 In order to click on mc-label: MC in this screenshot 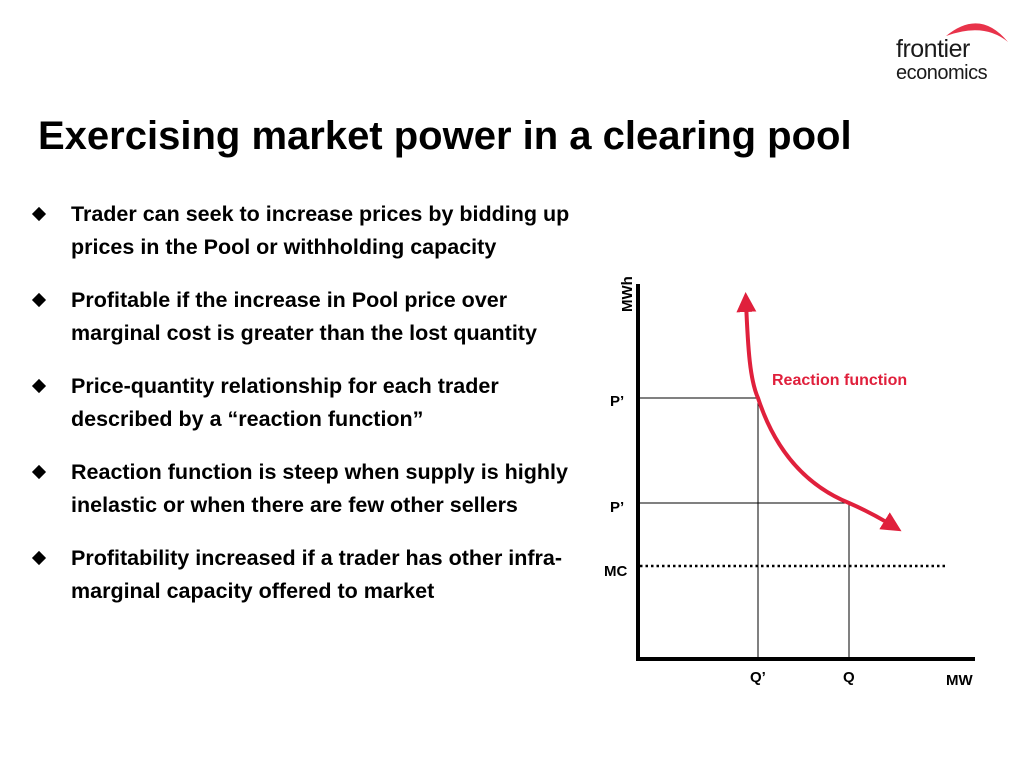, I will do `click(615, 571)`.